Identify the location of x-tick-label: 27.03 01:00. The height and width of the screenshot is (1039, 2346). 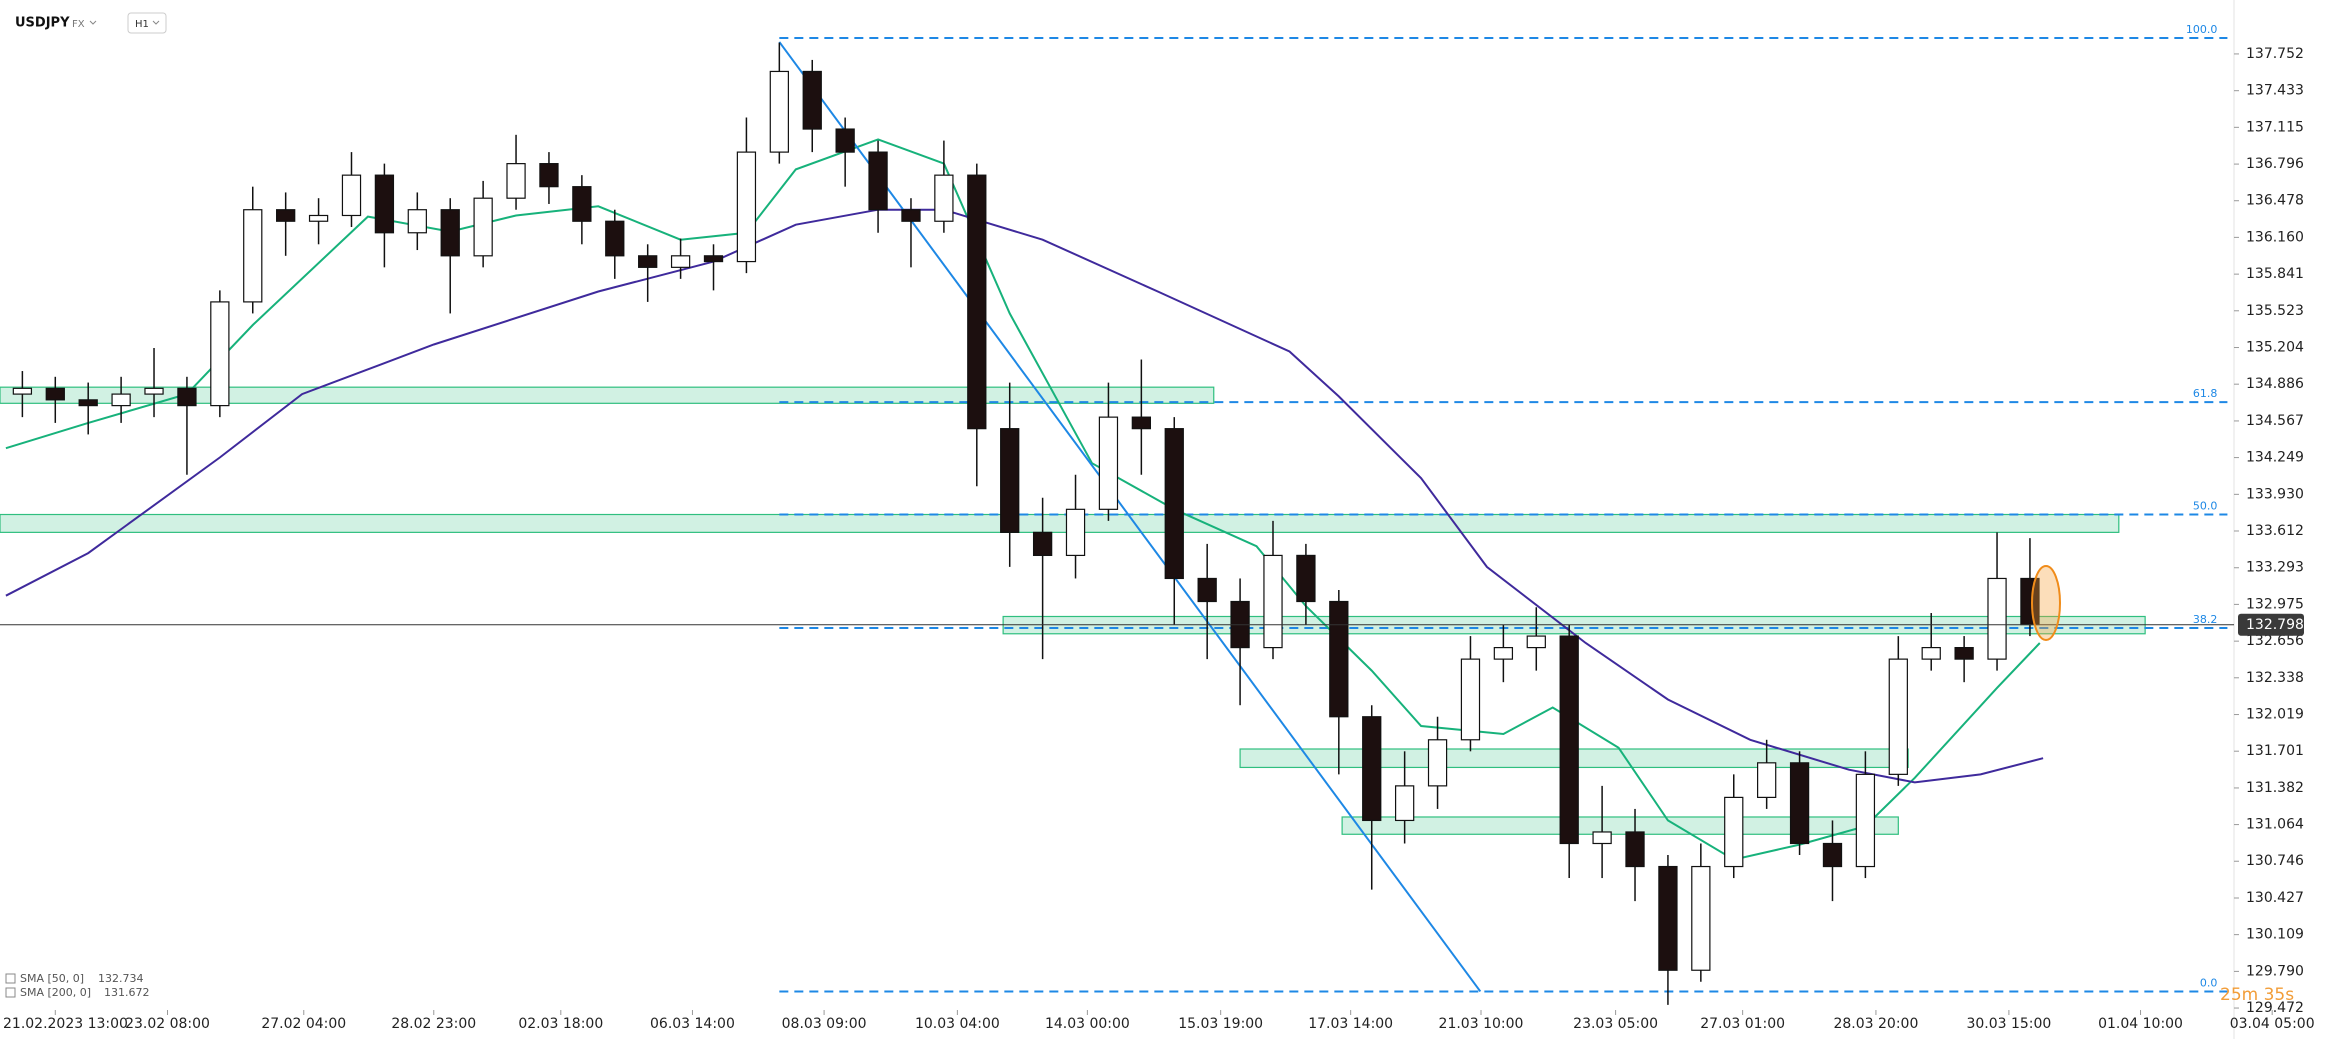
(1742, 1024).